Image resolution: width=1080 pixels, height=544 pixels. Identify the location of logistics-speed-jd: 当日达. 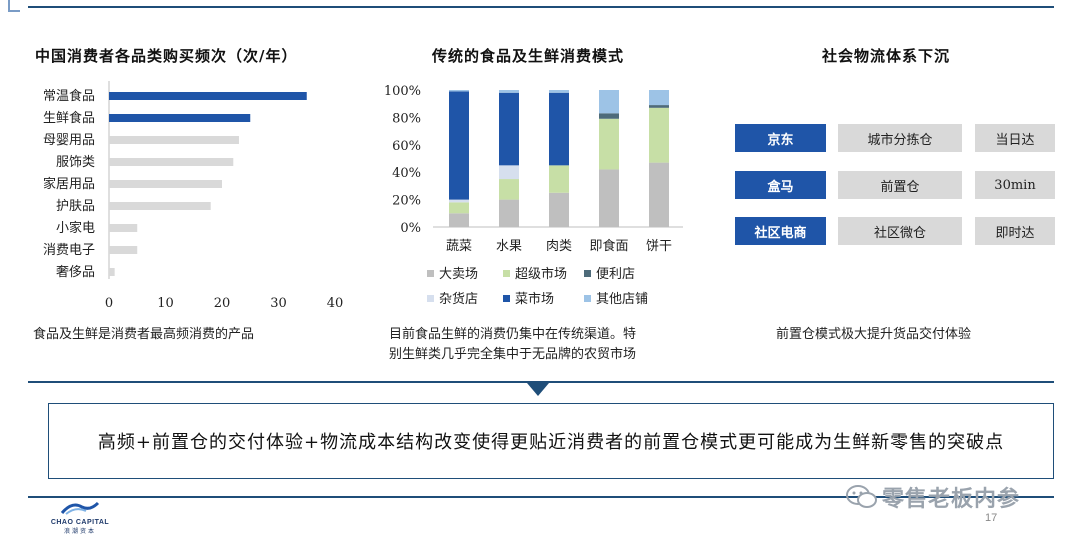
(1015, 138).